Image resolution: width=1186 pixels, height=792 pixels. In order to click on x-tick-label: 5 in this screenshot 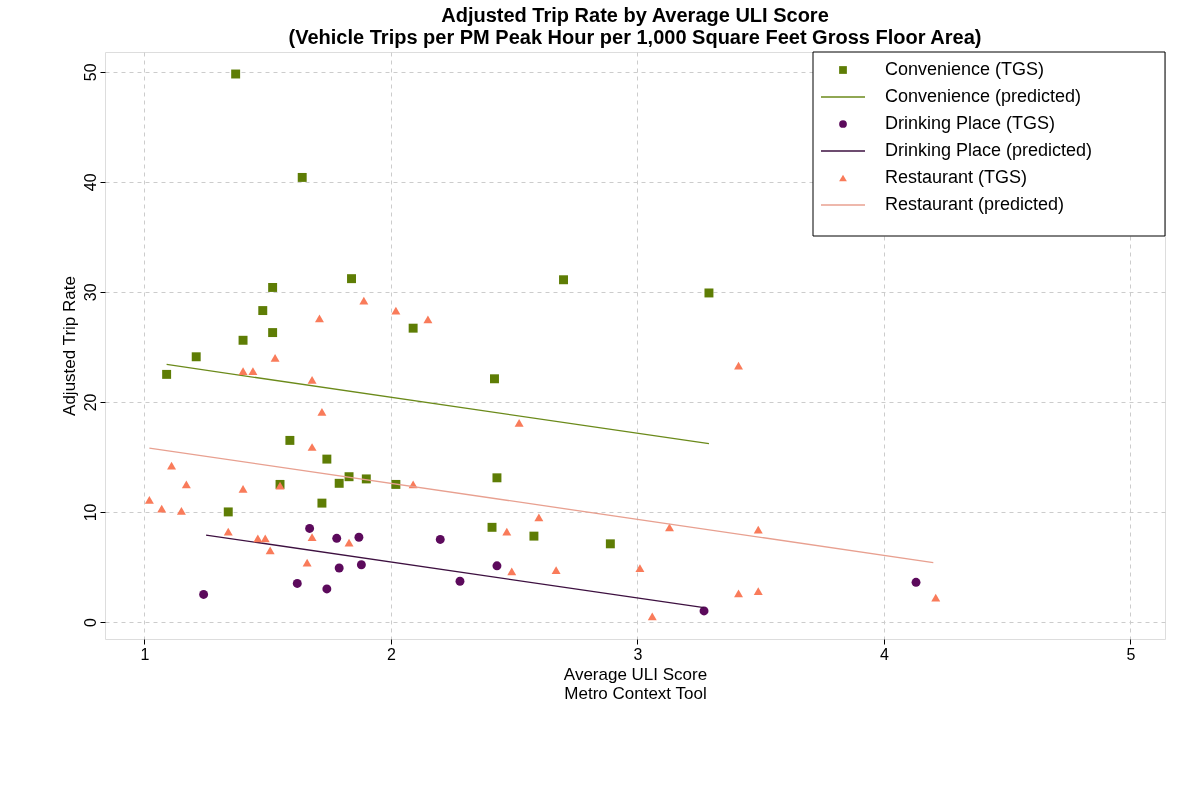, I will do `click(1131, 654)`.